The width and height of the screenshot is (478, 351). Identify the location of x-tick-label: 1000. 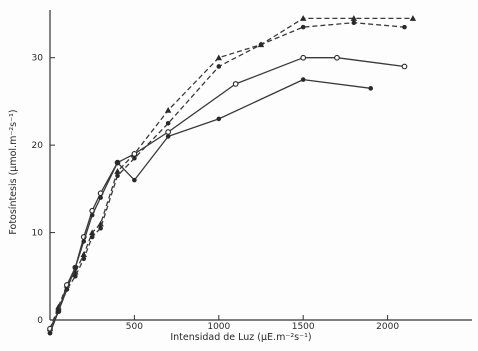
(218, 327).